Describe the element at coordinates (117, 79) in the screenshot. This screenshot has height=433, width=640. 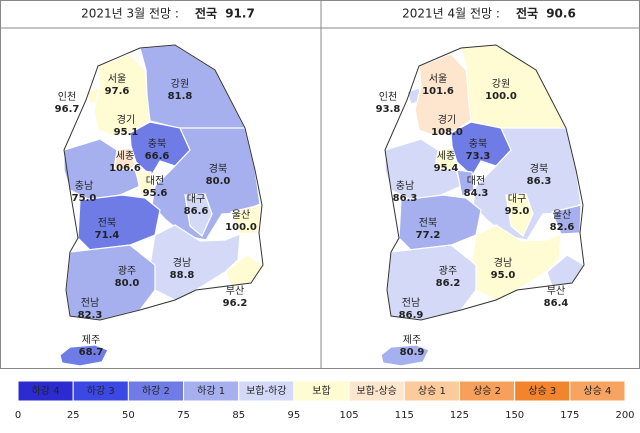
I see `region-name: 서울` at that location.